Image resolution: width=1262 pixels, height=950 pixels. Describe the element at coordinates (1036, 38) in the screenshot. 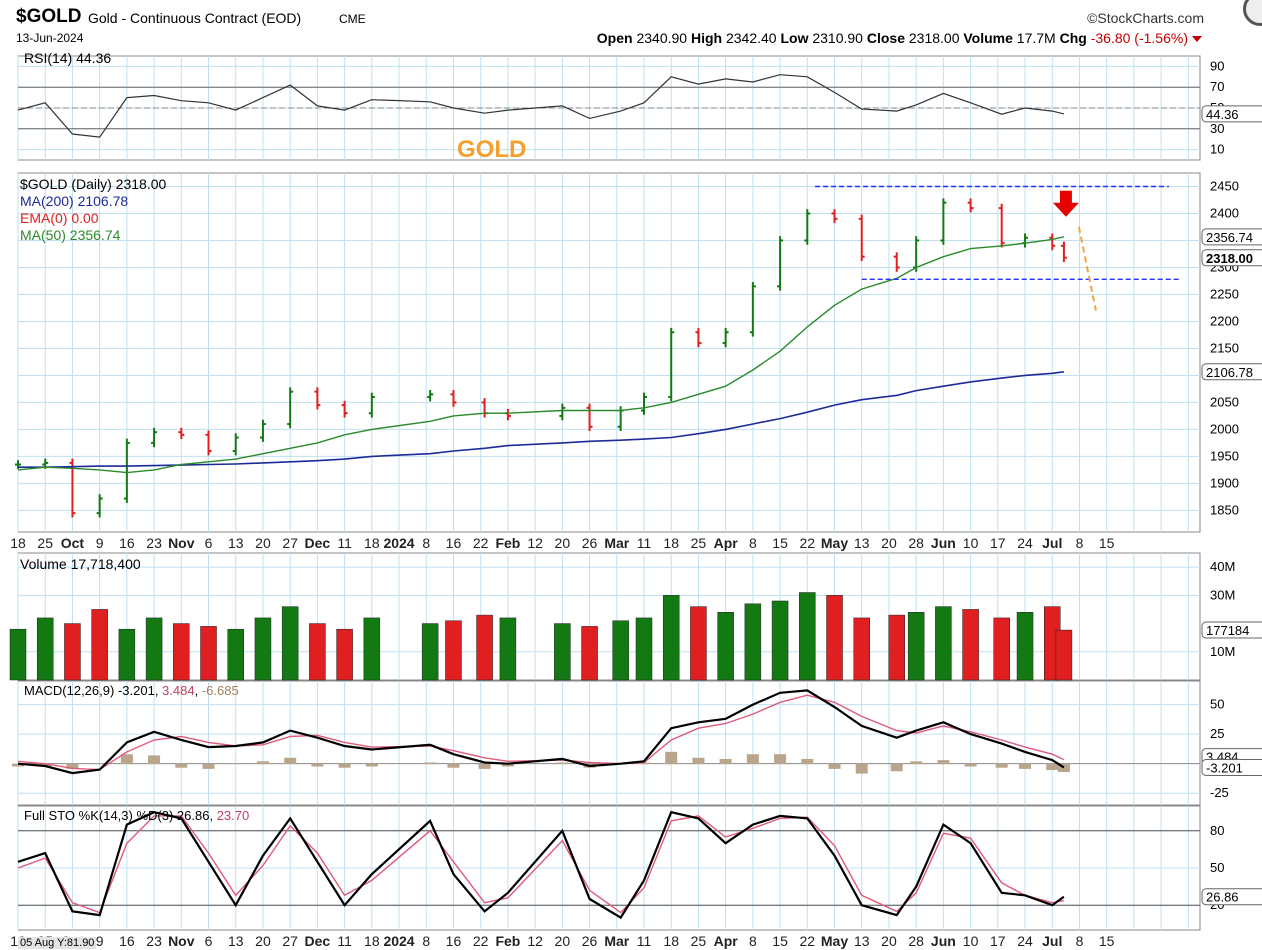

I see `volume-value: 17.7M` at that location.